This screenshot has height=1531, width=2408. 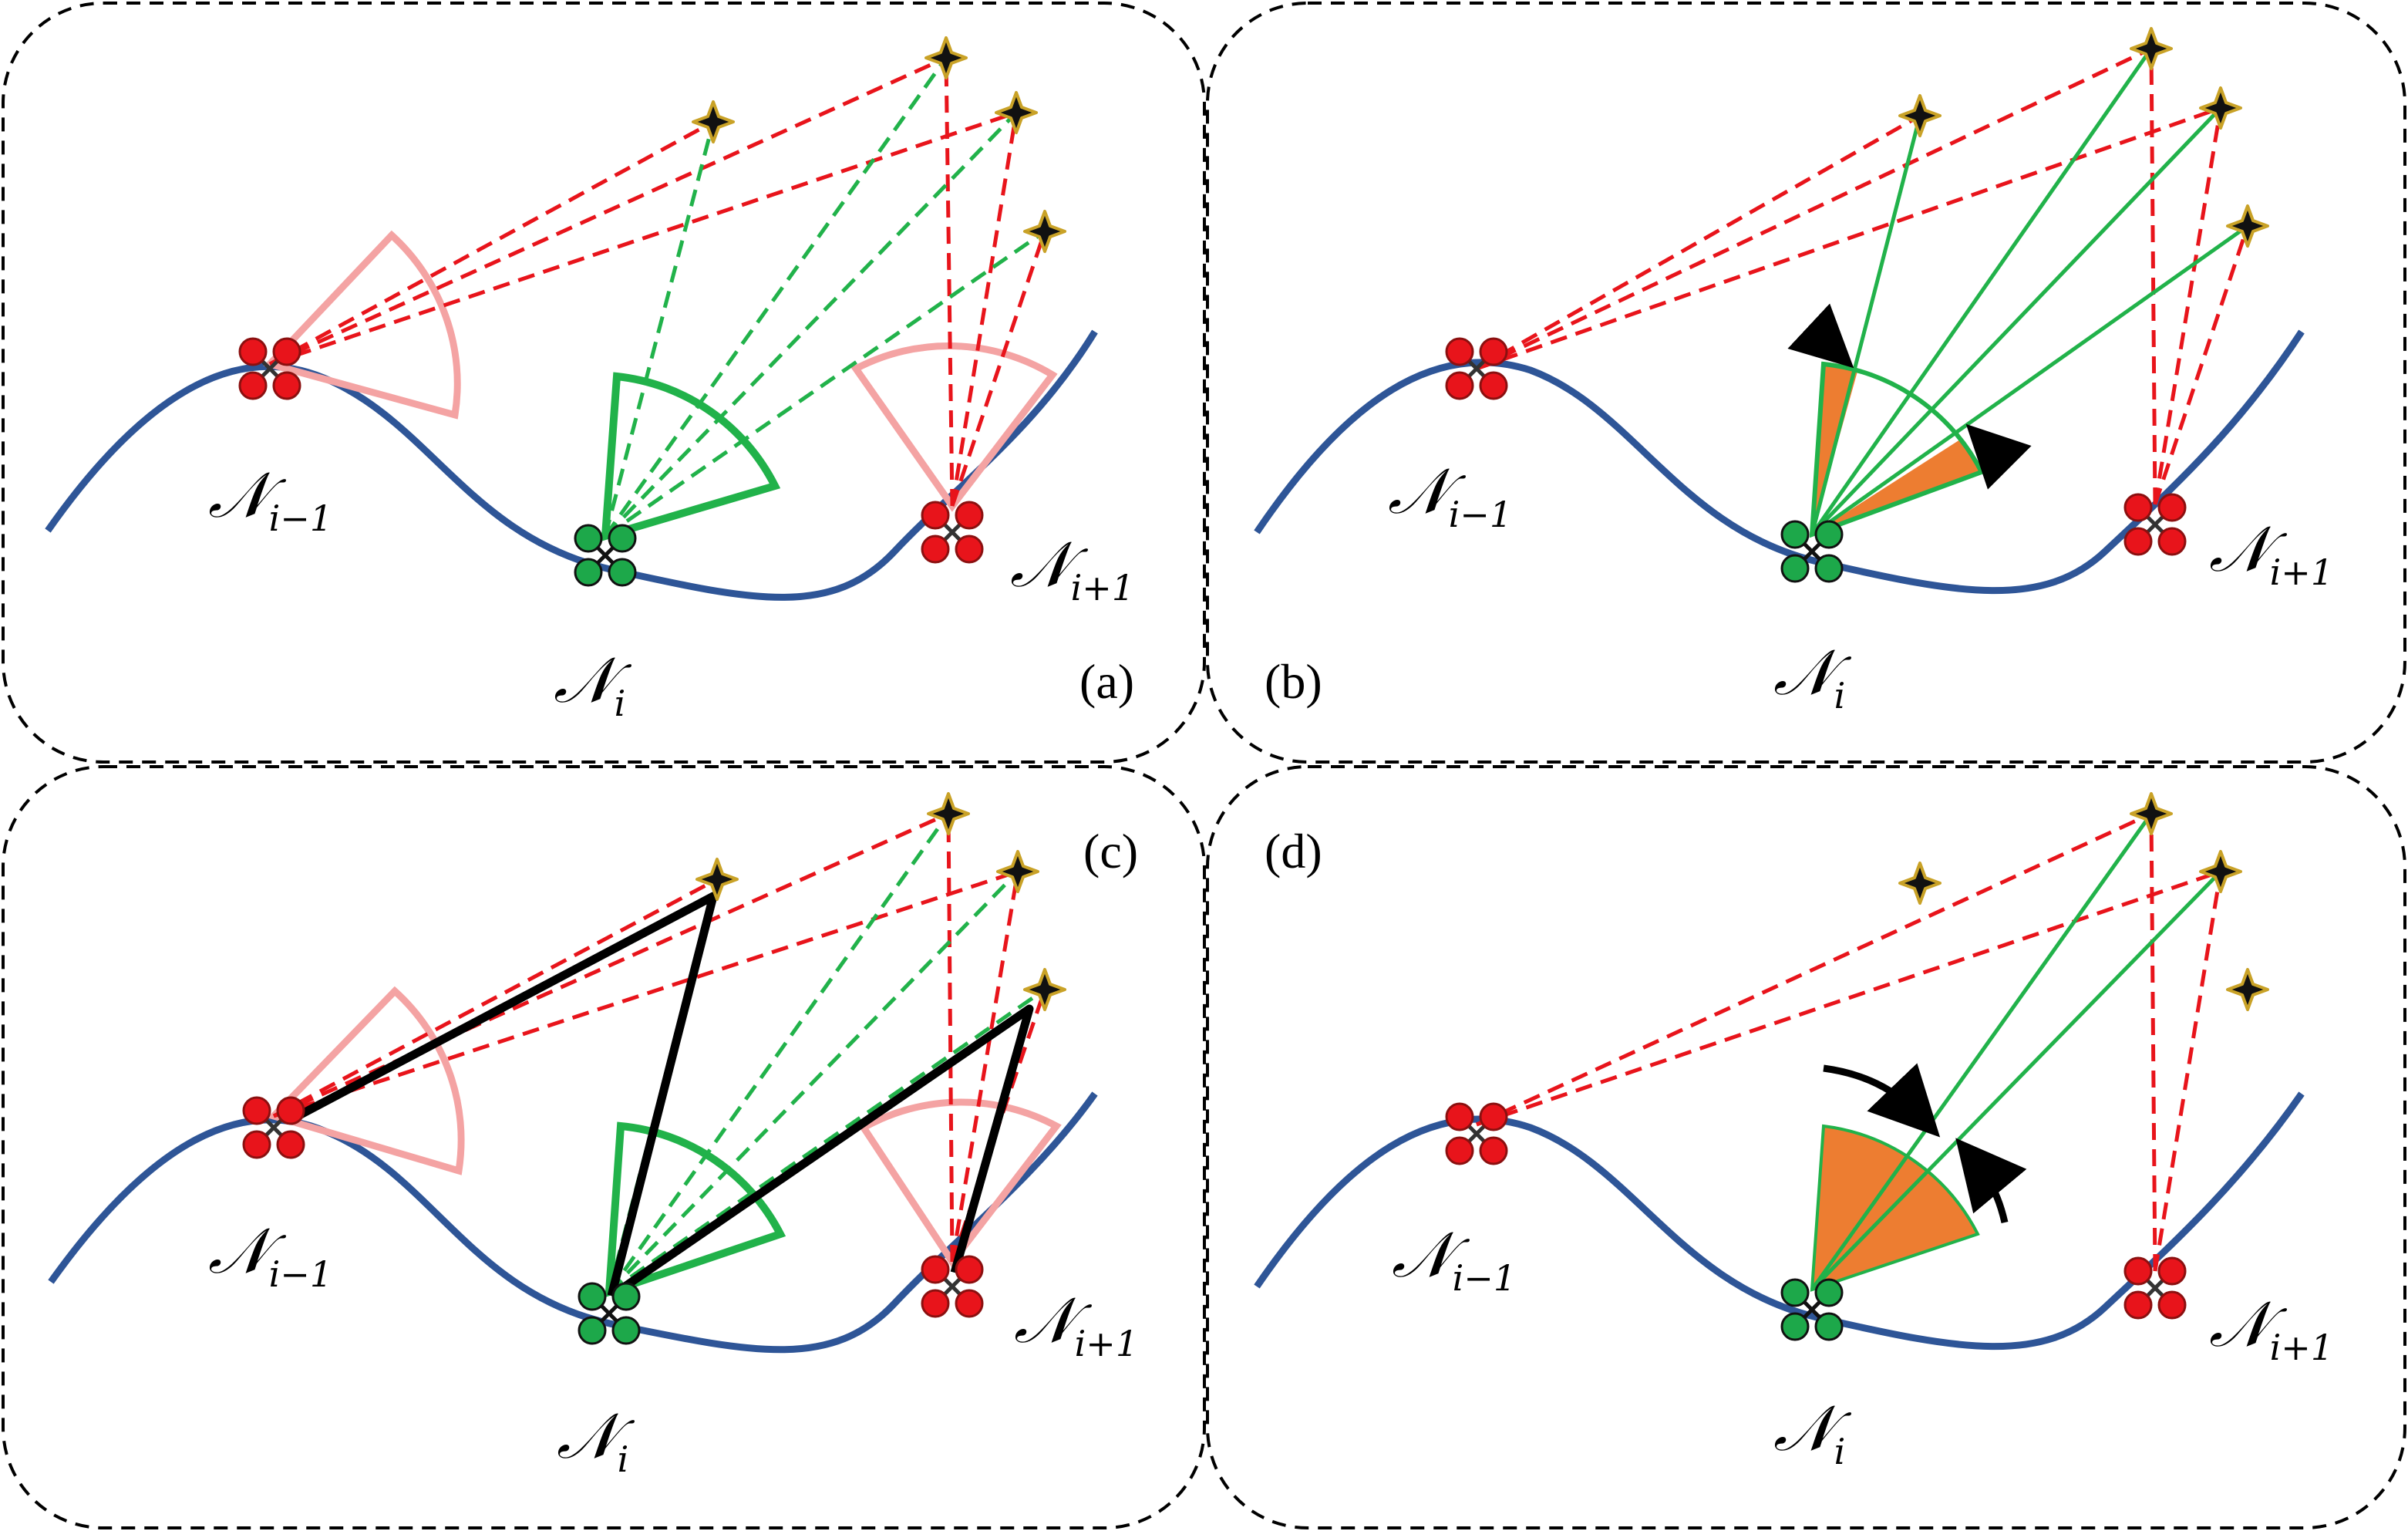 What do you see at coordinates (1293, 851) in the screenshot?
I see `panel-id-d: (d)` at bounding box center [1293, 851].